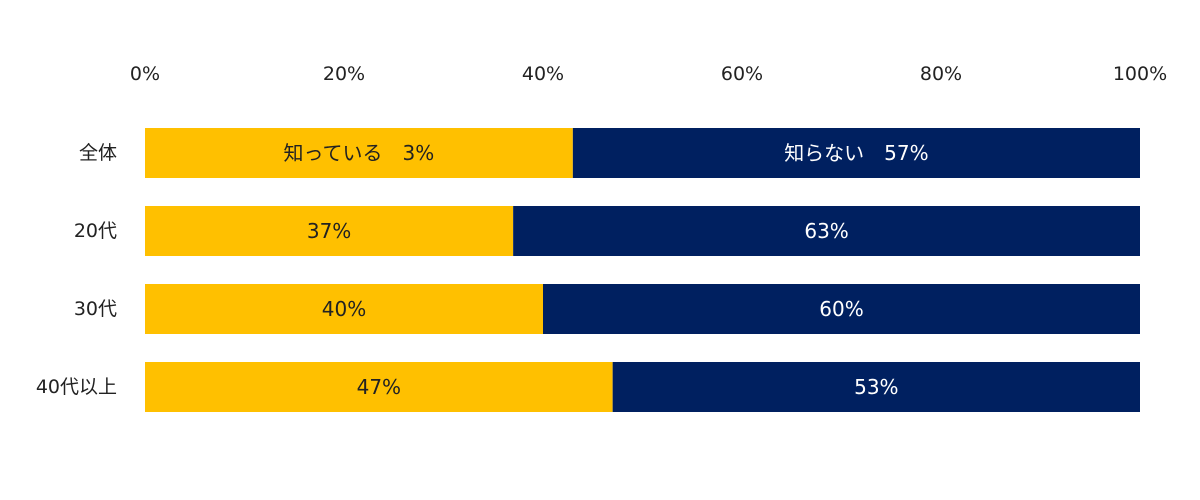 This screenshot has height=500, width=1200. I want to click on bar-data-label: 47%, so click(379, 387).